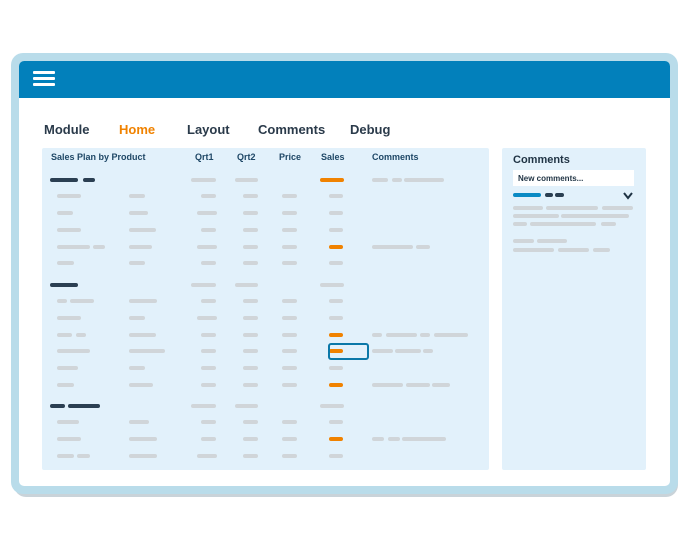  What do you see at coordinates (370, 129) in the screenshot?
I see `tab-debug: Debug` at bounding box center [370, 129].